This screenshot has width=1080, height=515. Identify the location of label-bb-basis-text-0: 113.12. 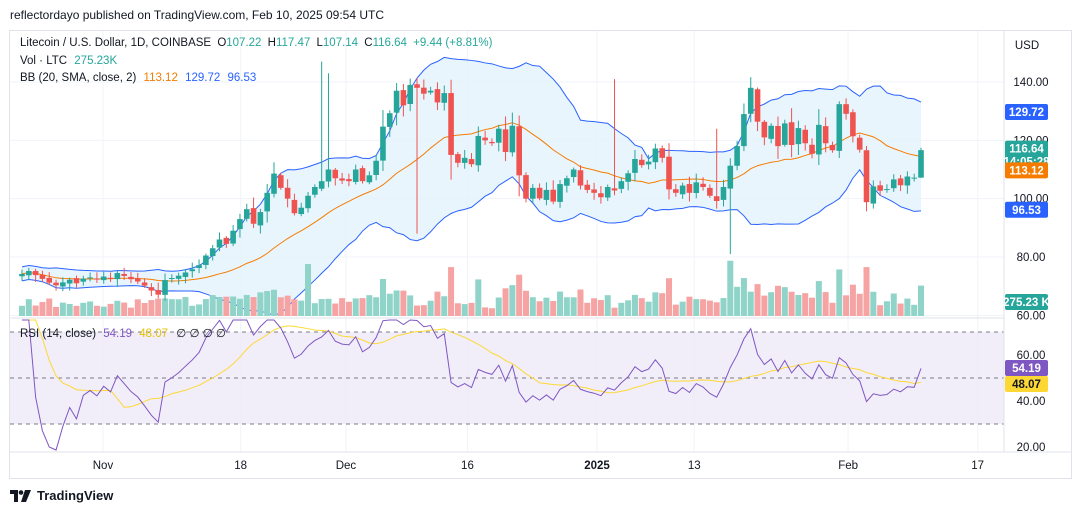
(1026, 171).